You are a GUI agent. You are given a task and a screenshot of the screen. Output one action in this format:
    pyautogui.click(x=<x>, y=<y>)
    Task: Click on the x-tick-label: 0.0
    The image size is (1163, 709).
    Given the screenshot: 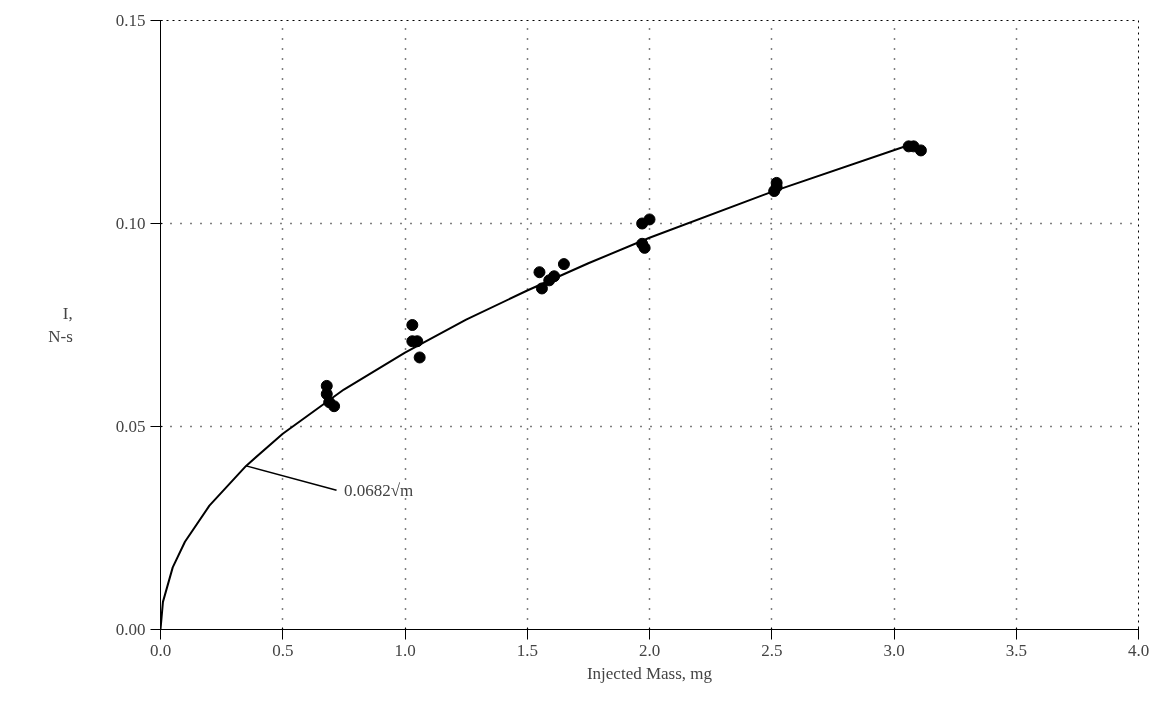 What is the action you would take?
    pyautogui.click(x=160, y=650)
    